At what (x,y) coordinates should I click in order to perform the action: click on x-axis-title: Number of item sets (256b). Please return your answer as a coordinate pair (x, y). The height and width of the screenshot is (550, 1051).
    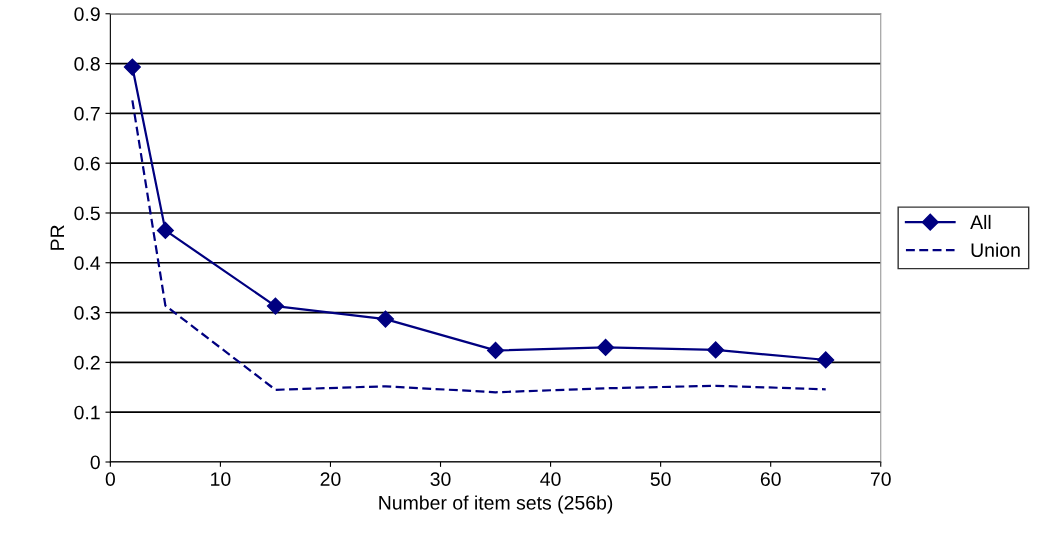
    Looking at the image, I should click on (496, 504).